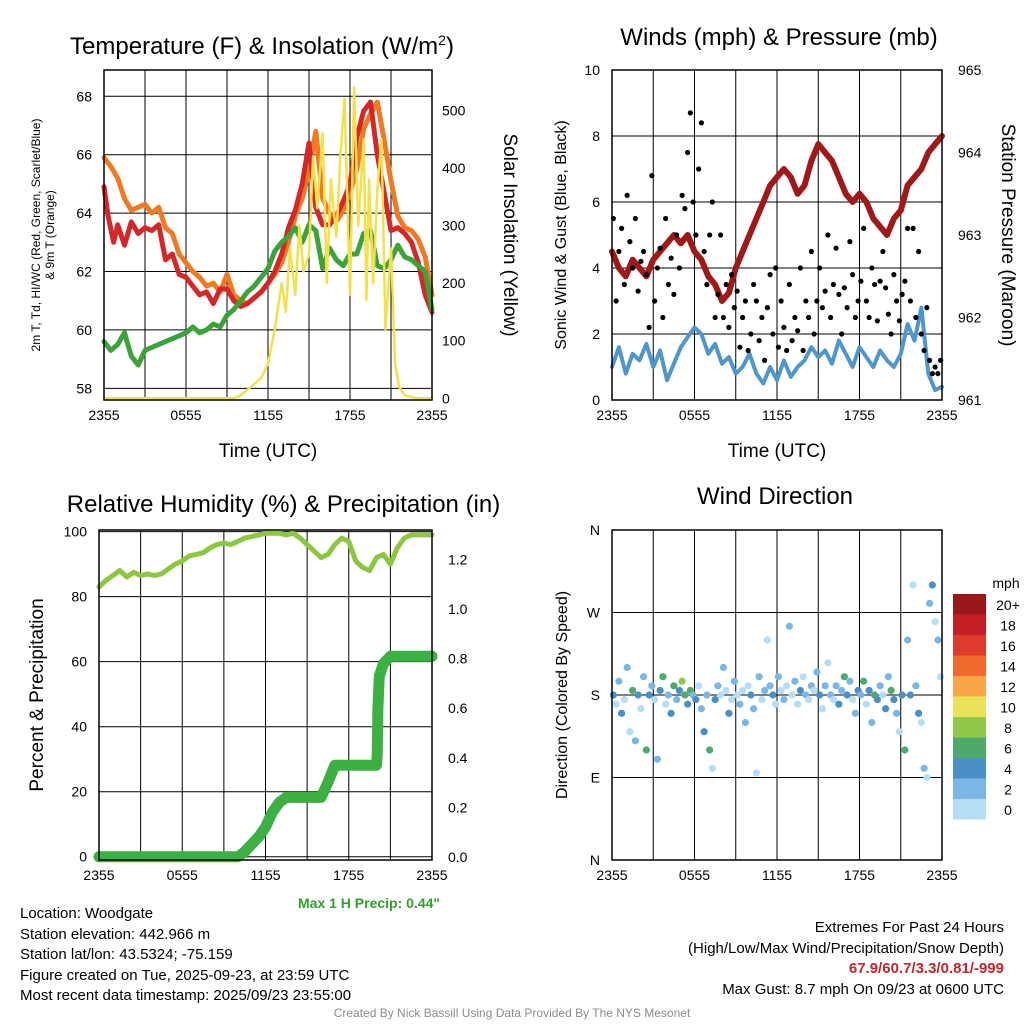 The width and height of the screenshot is (1024, 1024). Describe the element at coordinates (265, 875) in the screenshot. I see `x-tick-label: 1155` at that location.